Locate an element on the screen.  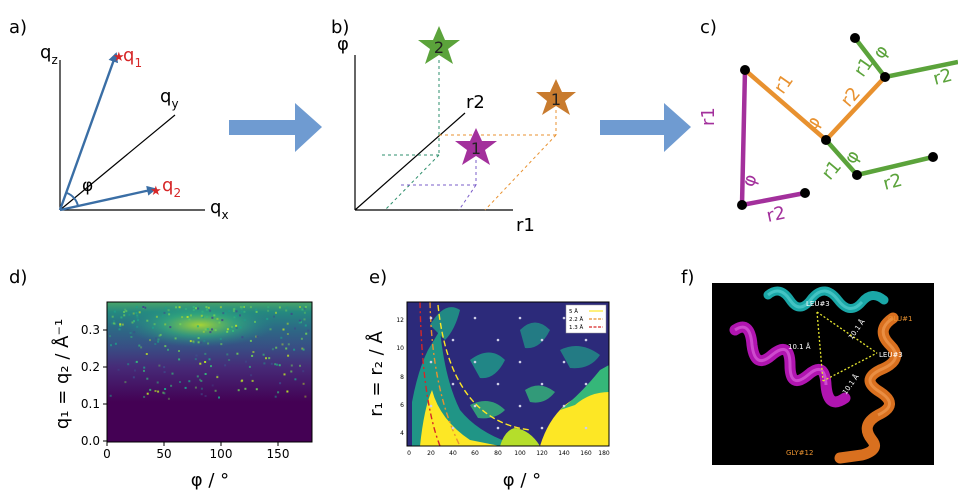
e-xtick: 120 is located at coordinates (542, 453).